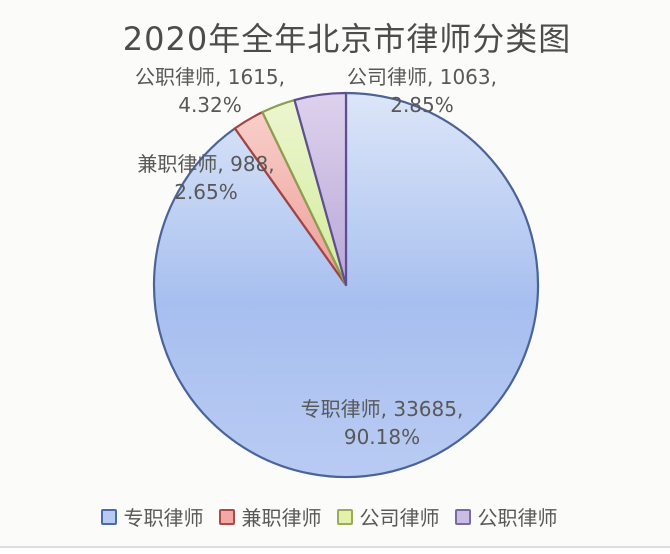  What do you see at coordinates (382, 423) in the screenshot?
I see `data-label-fulltime: 专职律师, 33685, 90.18%` at bounding box center [382, 423].